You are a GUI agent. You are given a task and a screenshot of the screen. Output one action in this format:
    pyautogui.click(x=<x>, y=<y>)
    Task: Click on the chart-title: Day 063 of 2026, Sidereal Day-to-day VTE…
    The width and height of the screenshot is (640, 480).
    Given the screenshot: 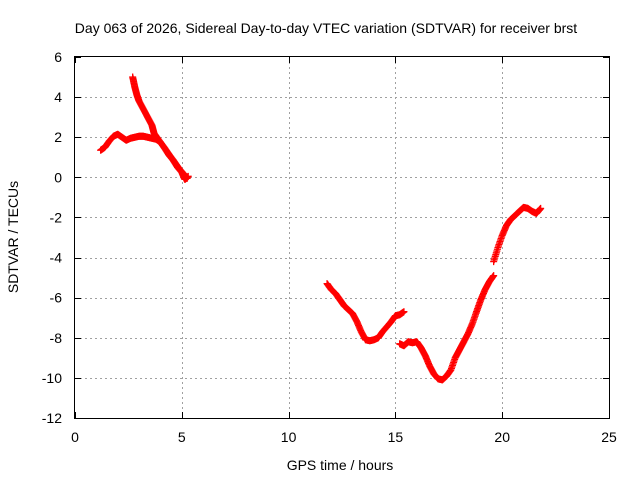 What is the action you would take?
    pyautogui.click(x=326, y=28)
    